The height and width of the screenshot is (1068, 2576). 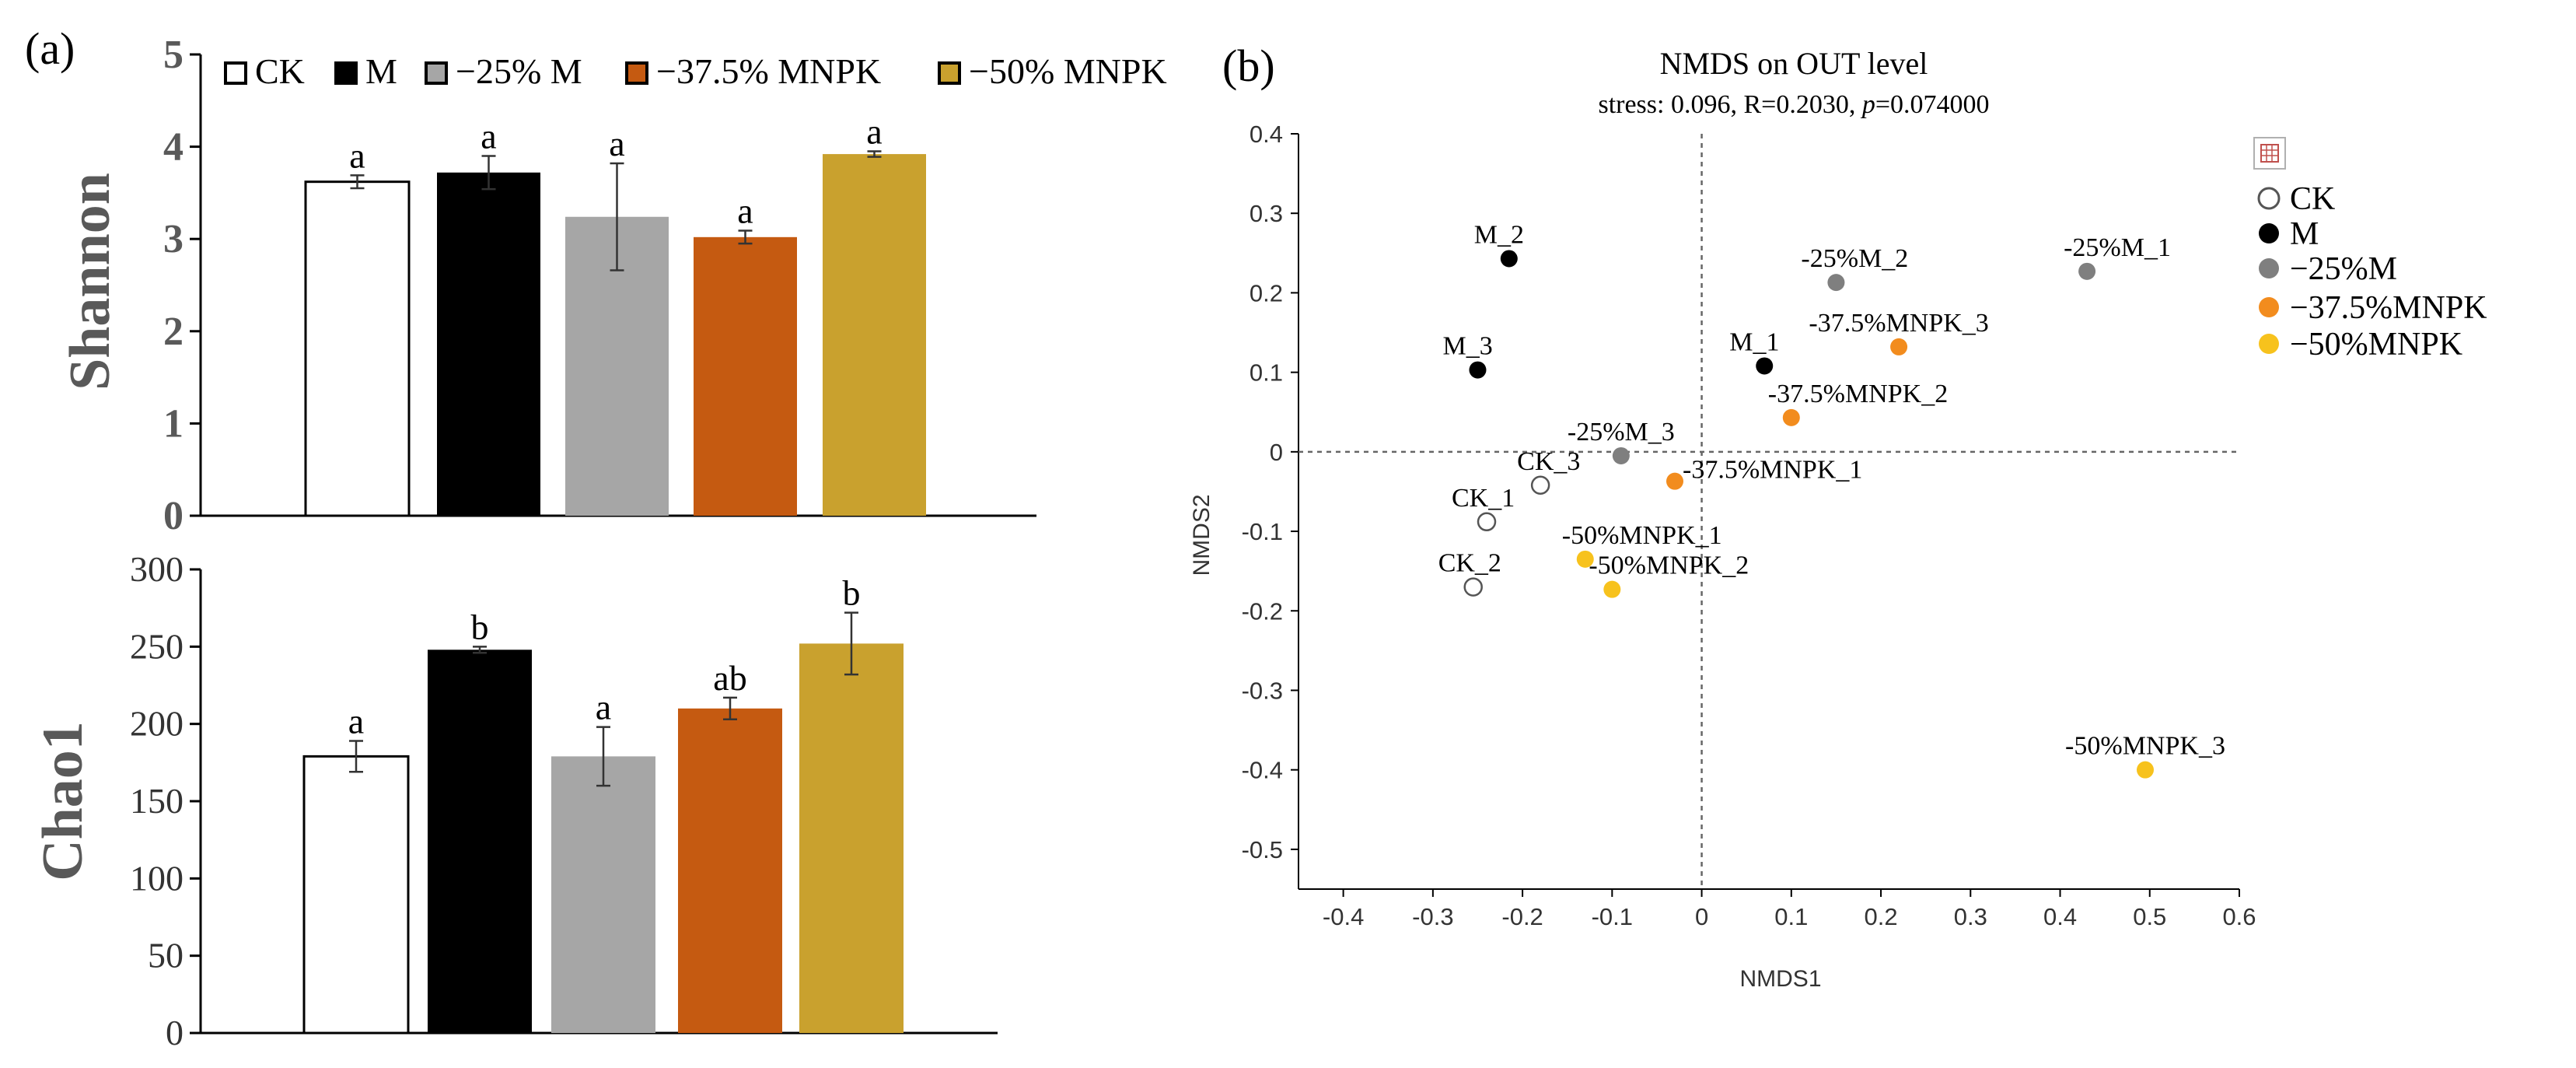 What do you see at coordinates (2269, 198) in the screenshot?
I see `nmds-legend-marker-CK` at bounding box center [2269, 198].